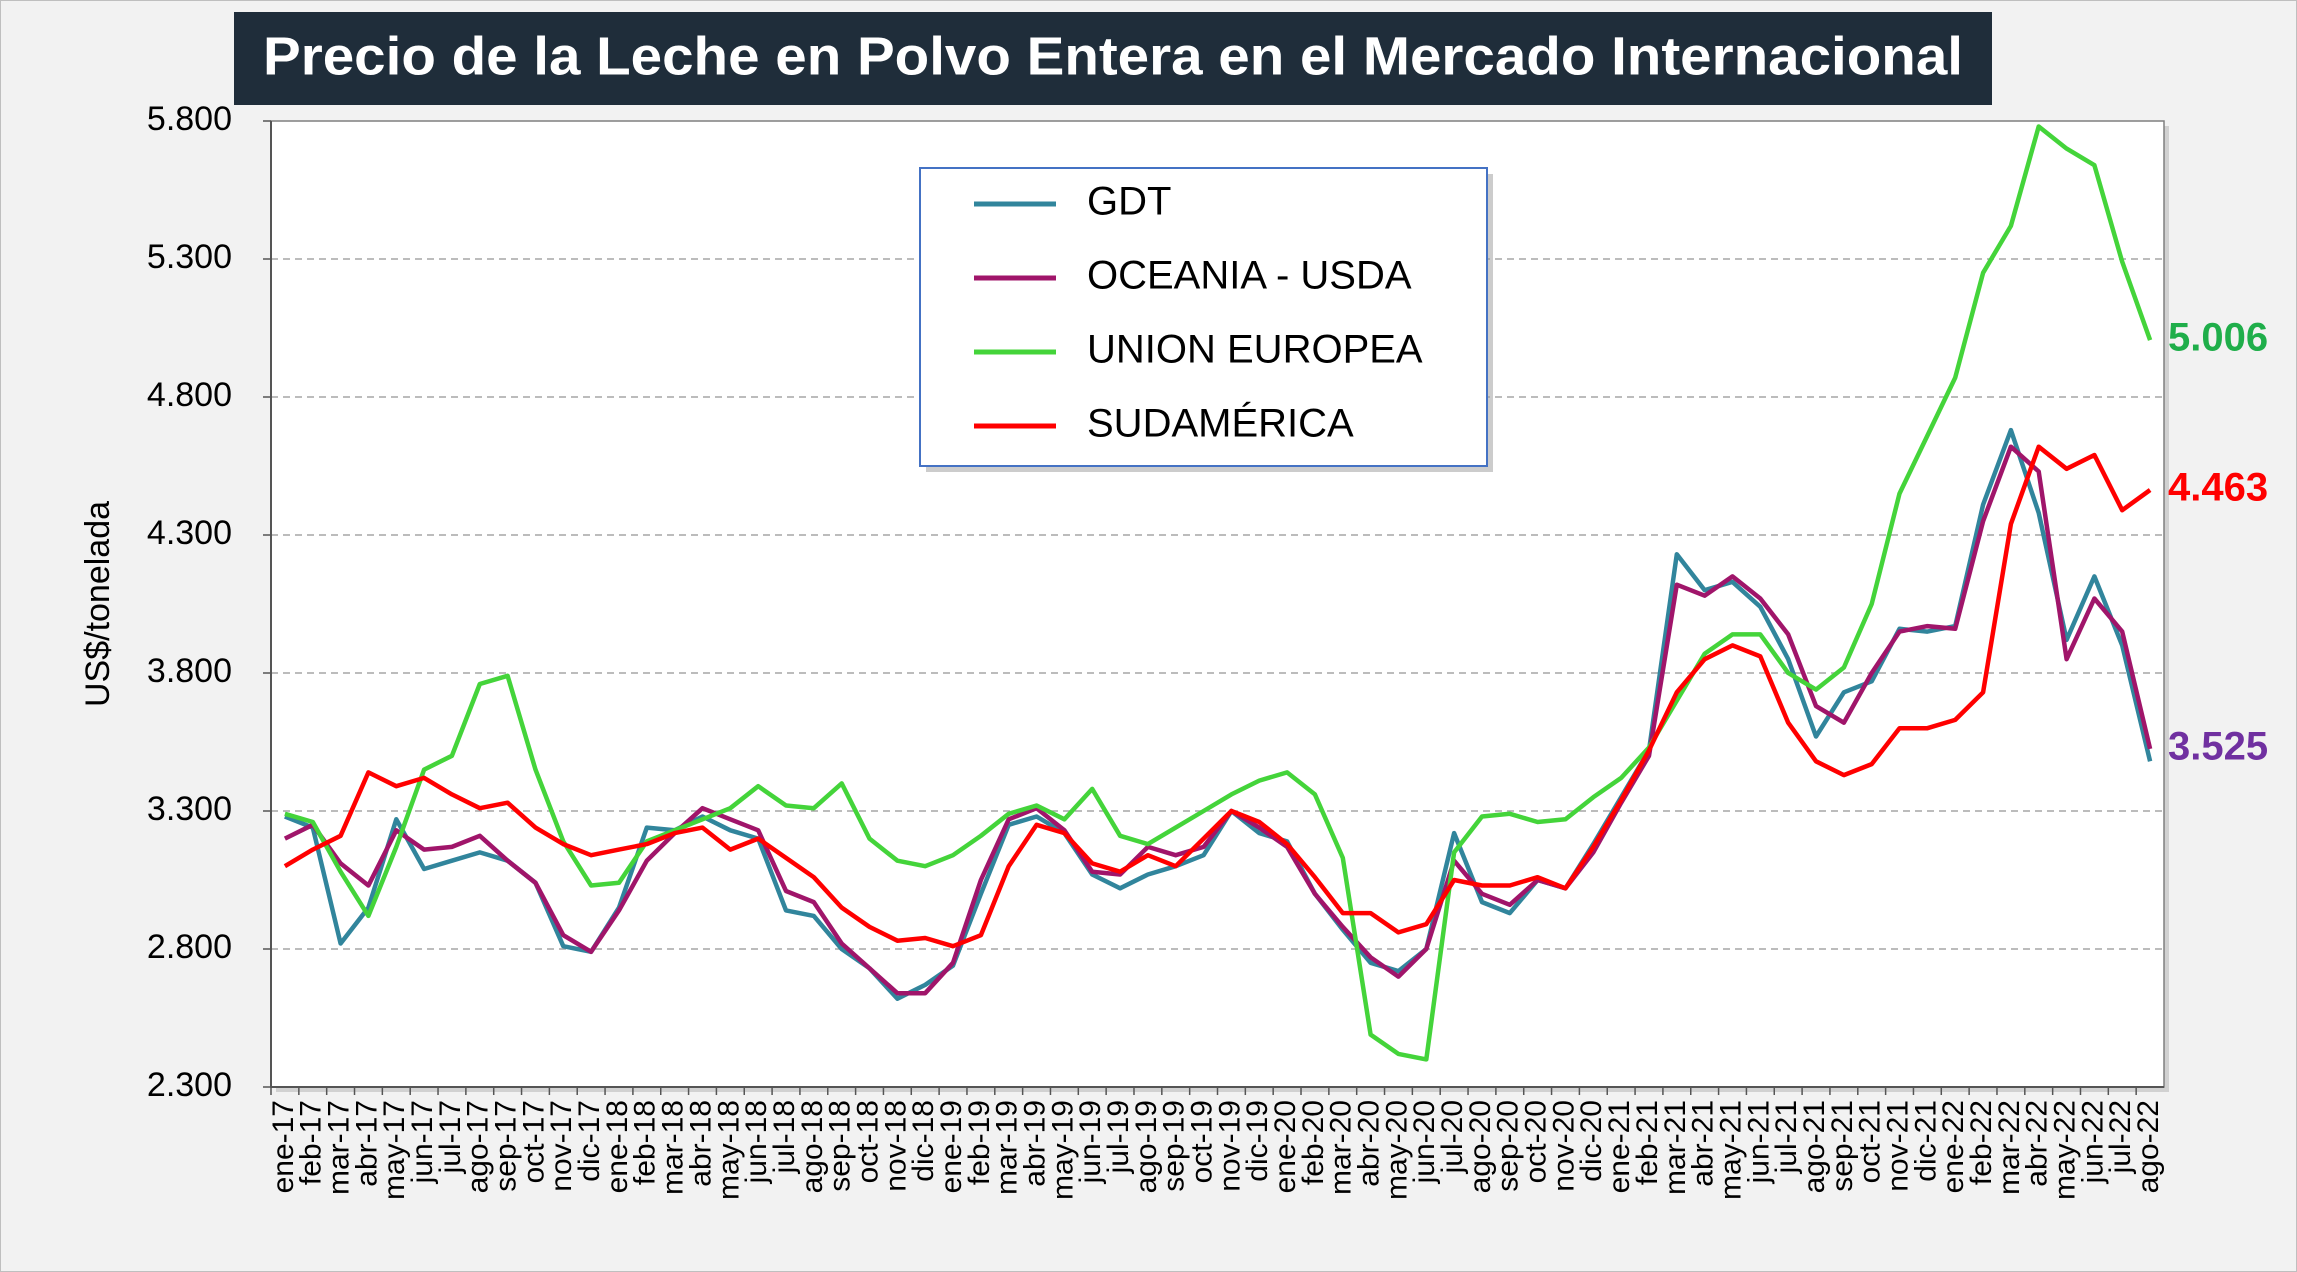 This screenshot has width=2297, height=1272. I want to click on y-tick-label: 5.300, so click(189, 257).